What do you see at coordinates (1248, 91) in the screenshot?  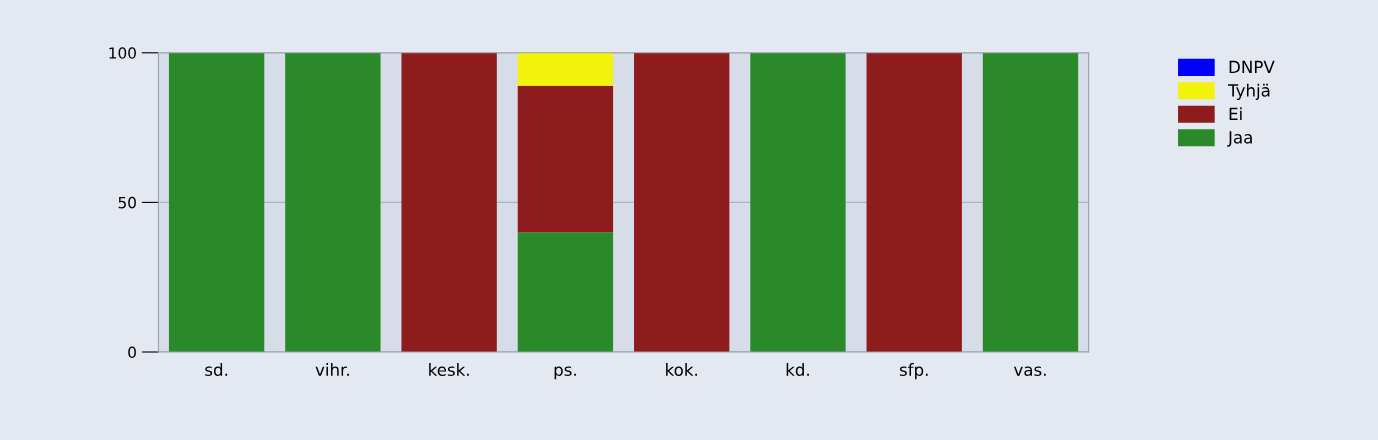 I see `legend-label: Tyhjä` at bounding box center [1248, 91].